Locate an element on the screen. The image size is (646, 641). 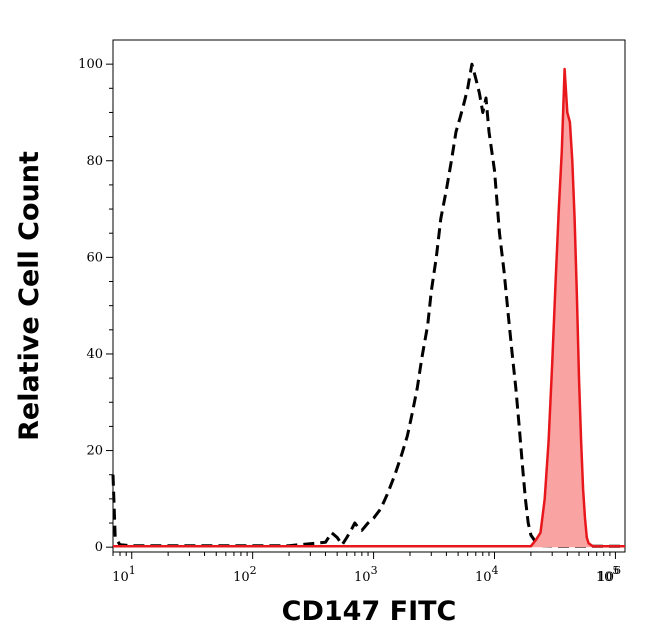
x-tick-label: 10⁴ is located at coordinates (487, 574).